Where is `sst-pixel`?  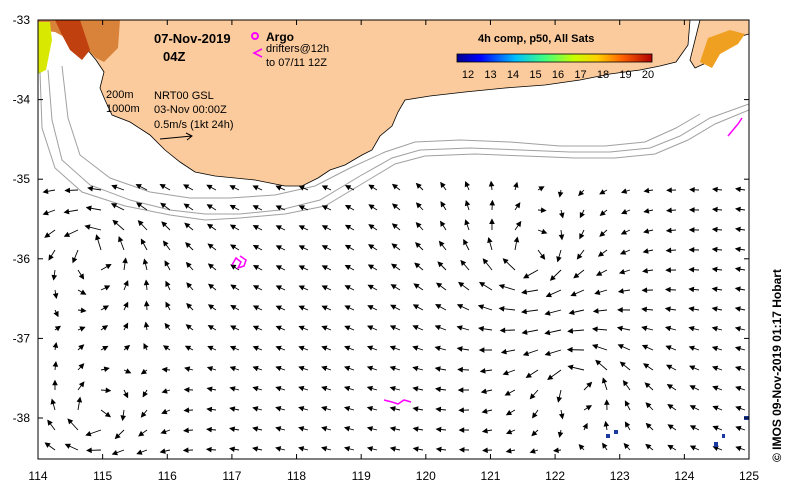
sst-pixel is located at coordinates (608, 436).